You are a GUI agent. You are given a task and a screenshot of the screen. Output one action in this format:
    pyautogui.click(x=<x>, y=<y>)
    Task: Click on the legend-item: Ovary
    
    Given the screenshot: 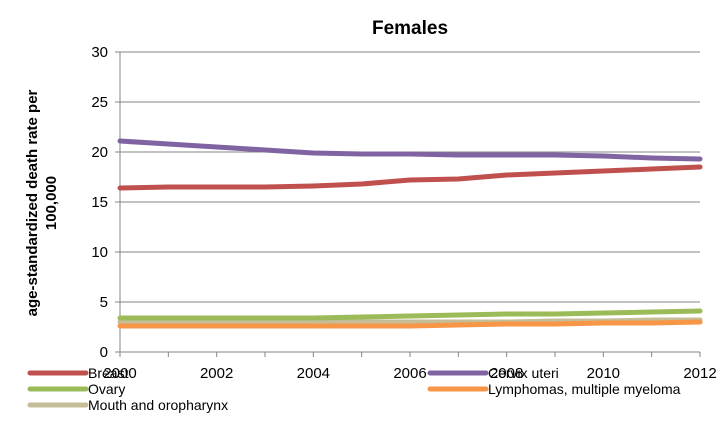 What is the action you would take?
    pyautogui.click(x=76, y=389)
    